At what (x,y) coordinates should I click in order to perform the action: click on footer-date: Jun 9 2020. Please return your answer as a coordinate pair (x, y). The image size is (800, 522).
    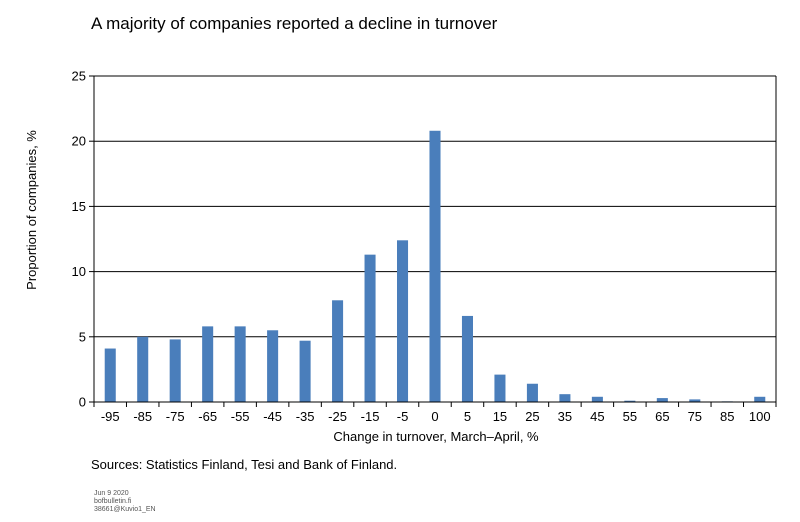
    Looking at the image, I should click on (111, 493).